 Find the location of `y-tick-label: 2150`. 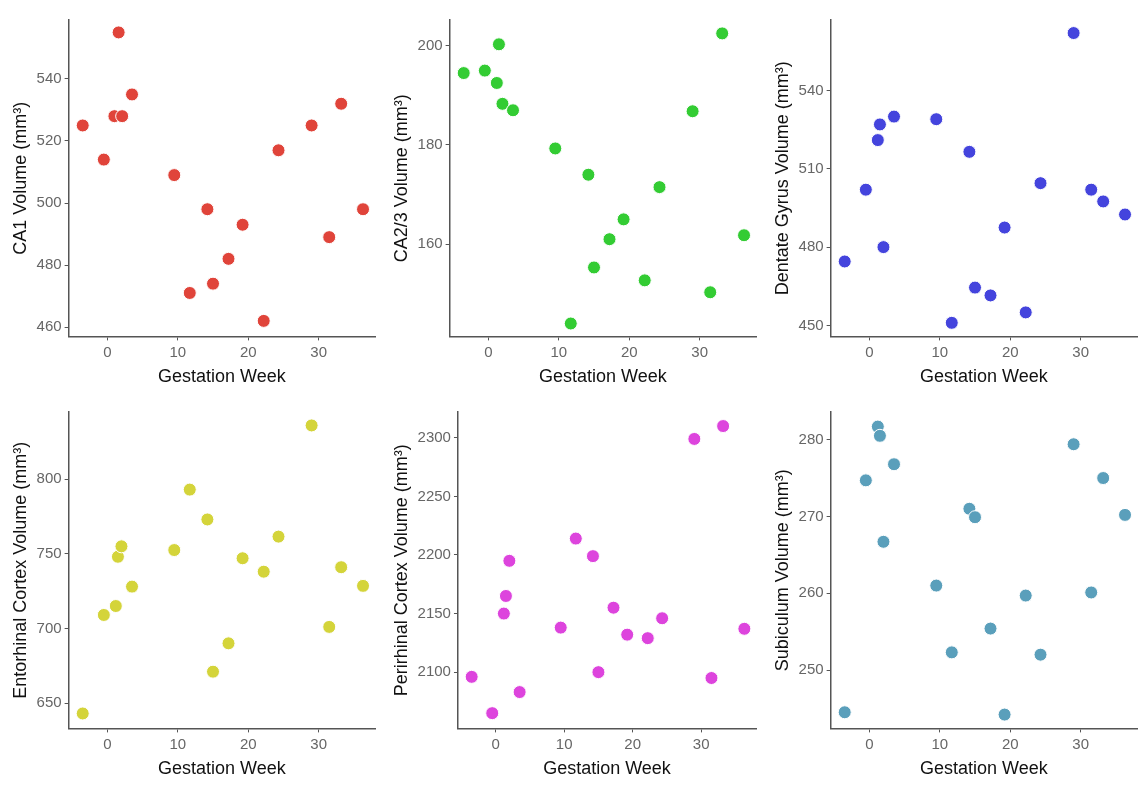

y-tick-label: 2150 is located at coordinates (434, 612).